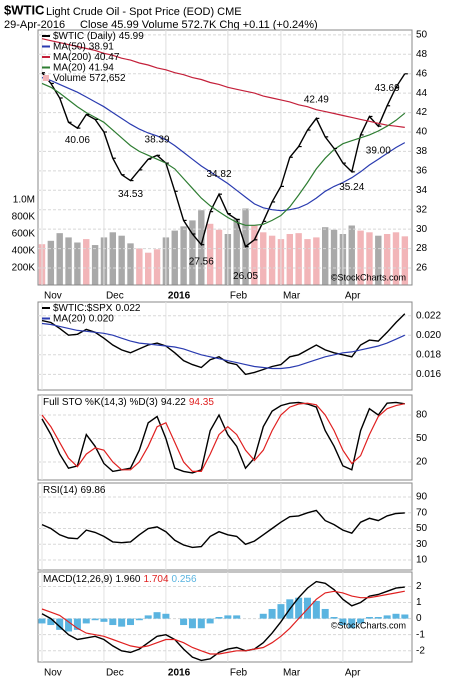  What do you see at coordinates (422, 544) in the screenshot?
I see `y-tick-label: 30` at bounding box center [422, 544].